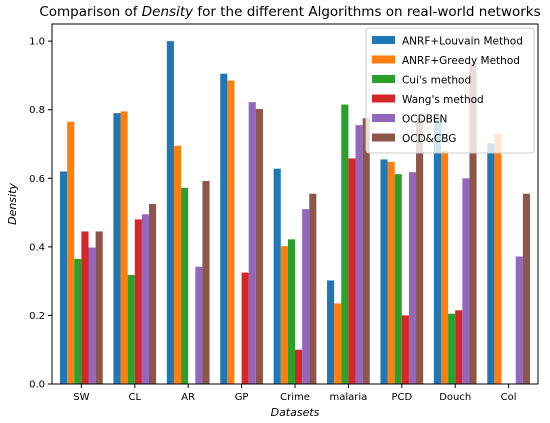  I want to click on legend-box, so click(450, 90).